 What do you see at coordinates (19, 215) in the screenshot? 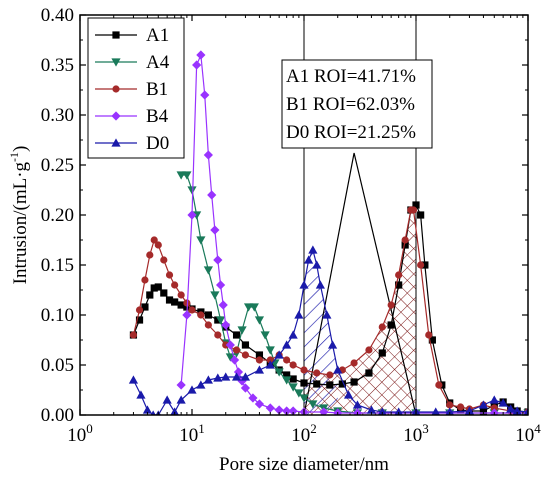
I see `y-axis-title: Intrusion/(mL·g-1)` at bounding box center [19, 215].